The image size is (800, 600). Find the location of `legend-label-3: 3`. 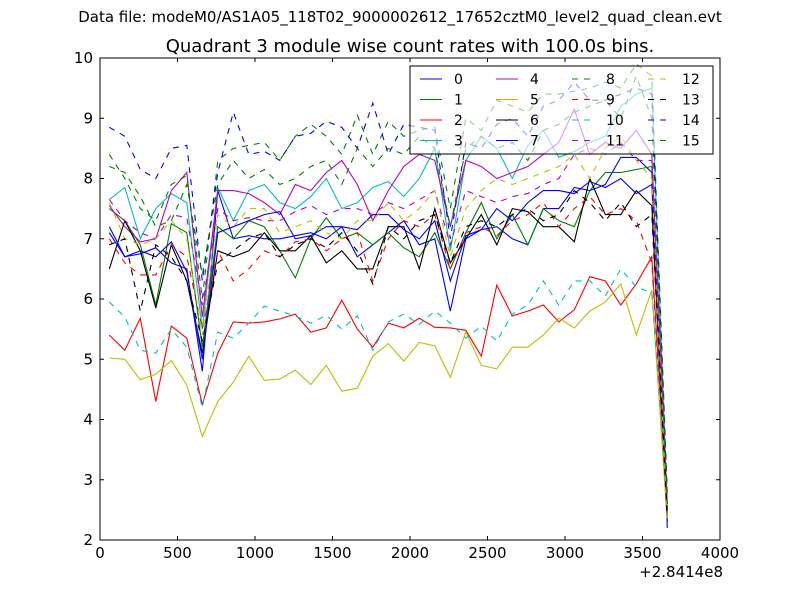

legend-label-3: 3 is located at coordinates (458, 142).